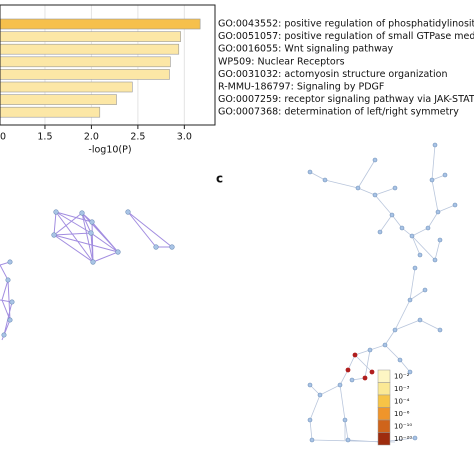 The width and height of the screenshot is (474, 474). What do you see at coordinates (301, 87) in the screenshot?
I see `category-label: R-MMU-186797: Signaling by PDGF` at bounding box center [301, 87].